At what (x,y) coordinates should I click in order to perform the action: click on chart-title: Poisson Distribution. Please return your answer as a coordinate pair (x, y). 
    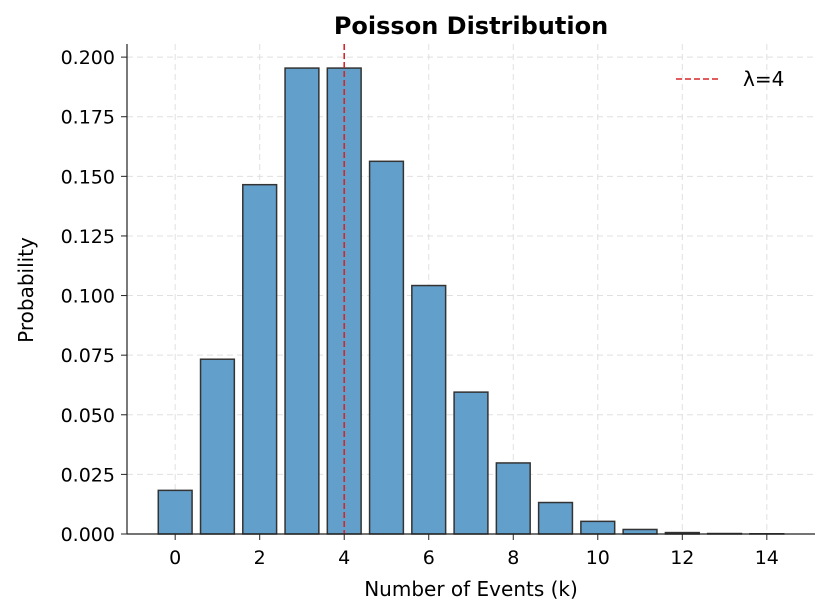
    Looking at the image, I should click on (471, 26).